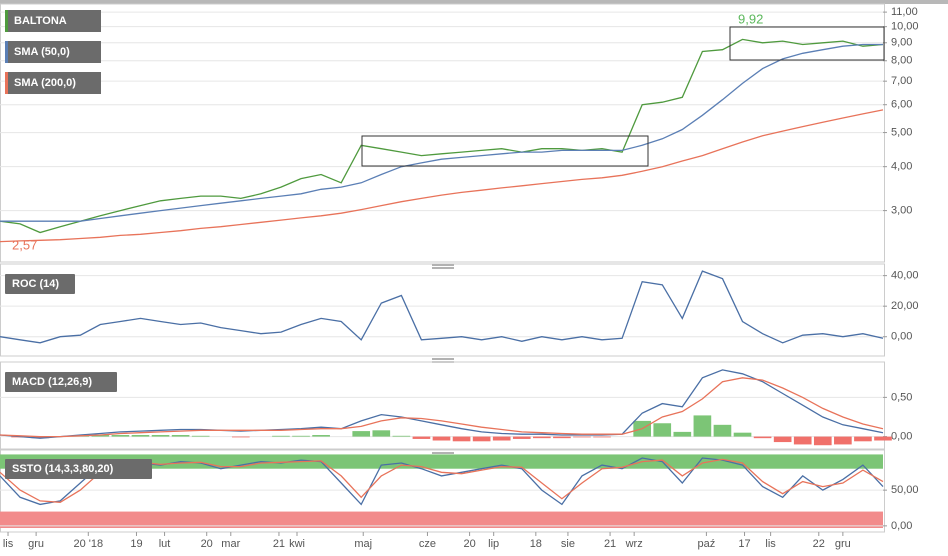 Image resolution: width=948 pixels, height=556 pixels. What do you see at coordinates (297, 544) in the screenshot?
I see `x-tick-label: kwi` at bounding box center [297, 544].